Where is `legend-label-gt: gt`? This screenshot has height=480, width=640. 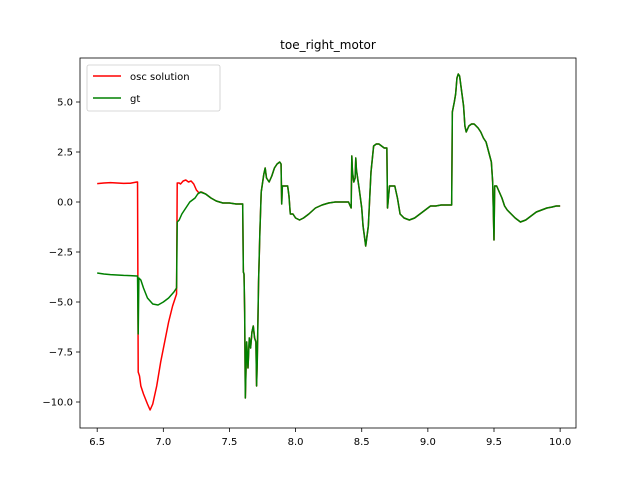
legend-label-gt: gt is located at coordinates (135, 99).